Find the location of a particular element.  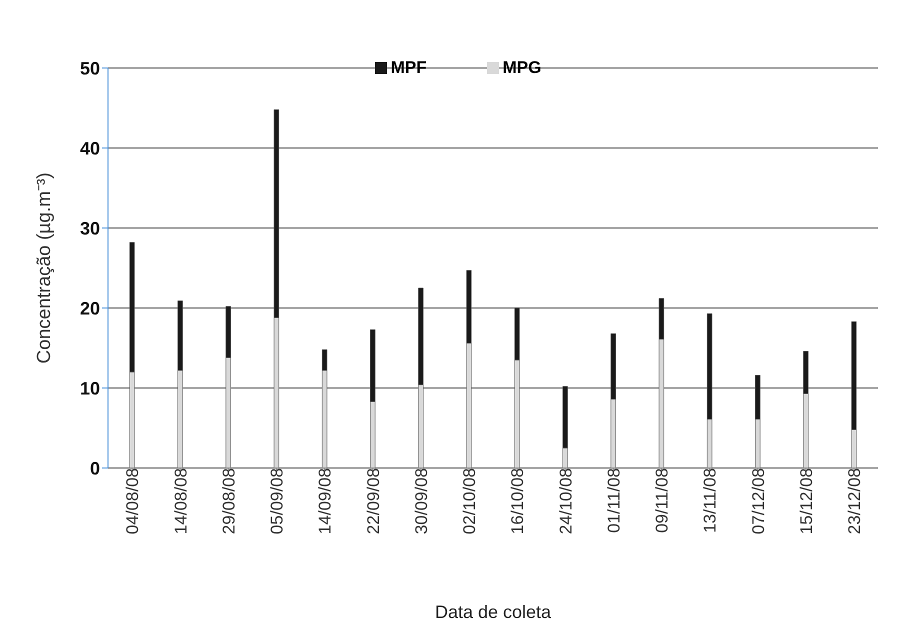

y-tick-label: 50 is located at coordinates (90, 68).